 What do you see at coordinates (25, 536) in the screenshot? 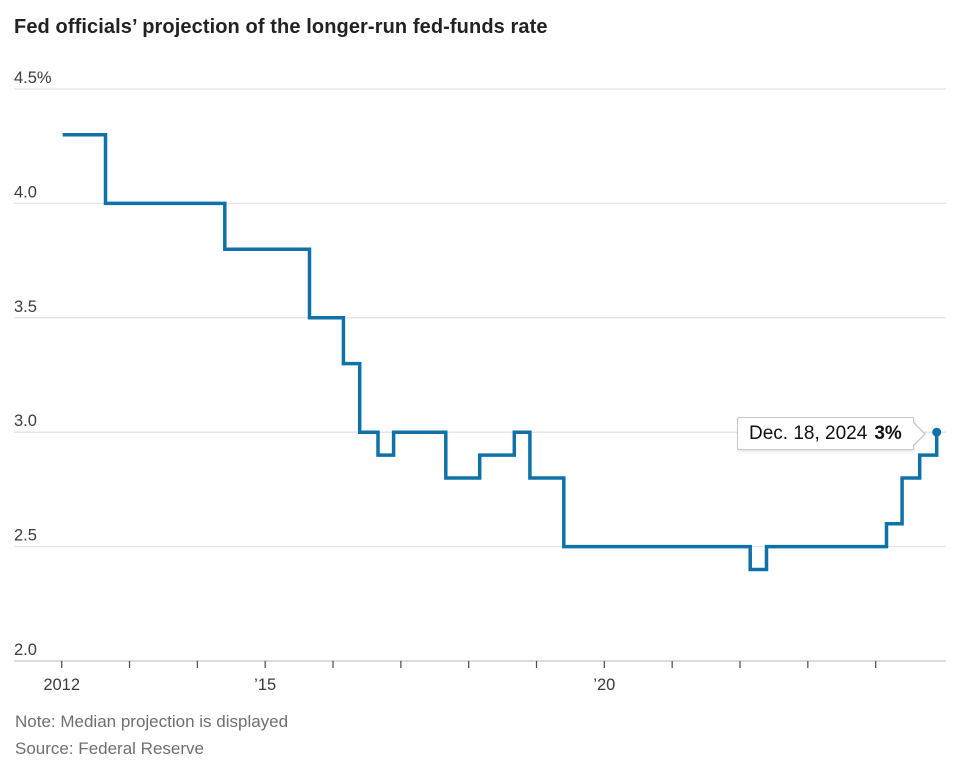
I see `y-axis-label: 2.5` at bounding box center [25, 536].